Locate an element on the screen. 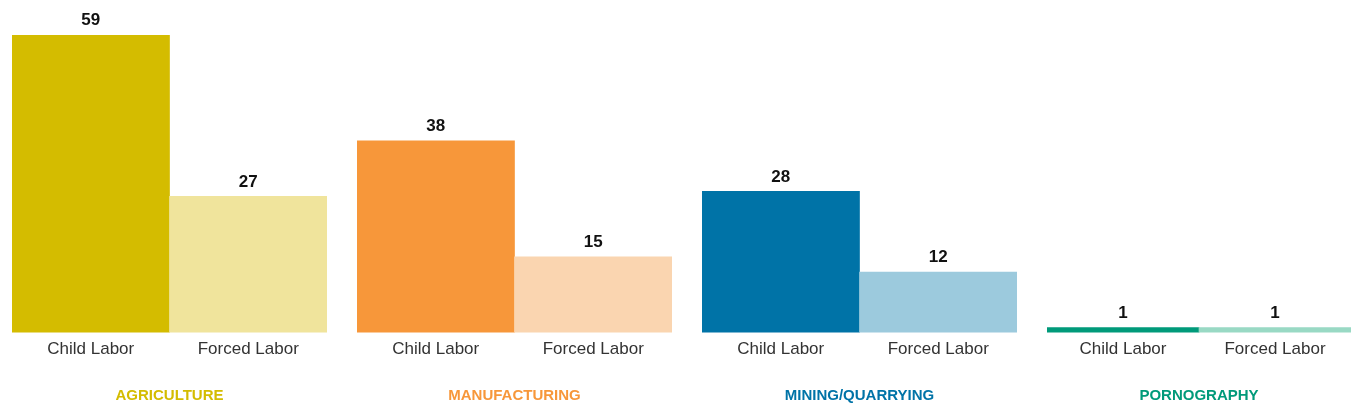  data-label: 38 is located at coordinates (436, 126).